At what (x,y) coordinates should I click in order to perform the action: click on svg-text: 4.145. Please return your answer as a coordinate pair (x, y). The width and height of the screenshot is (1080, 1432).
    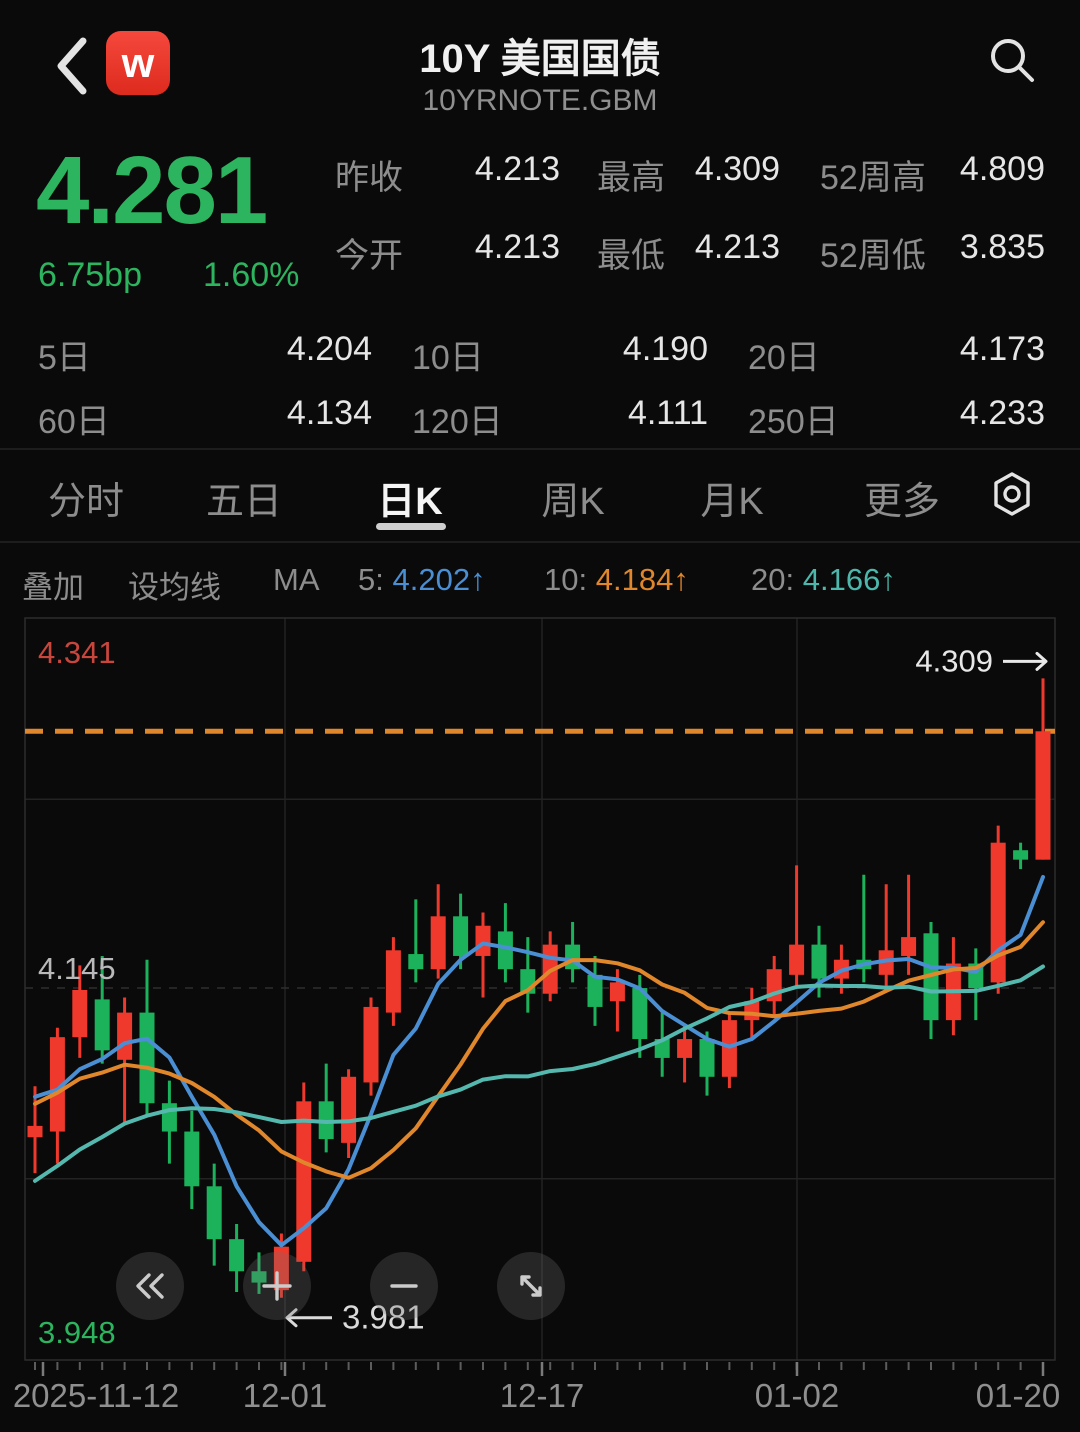
    Looking at the image, I should click on (77, 968).